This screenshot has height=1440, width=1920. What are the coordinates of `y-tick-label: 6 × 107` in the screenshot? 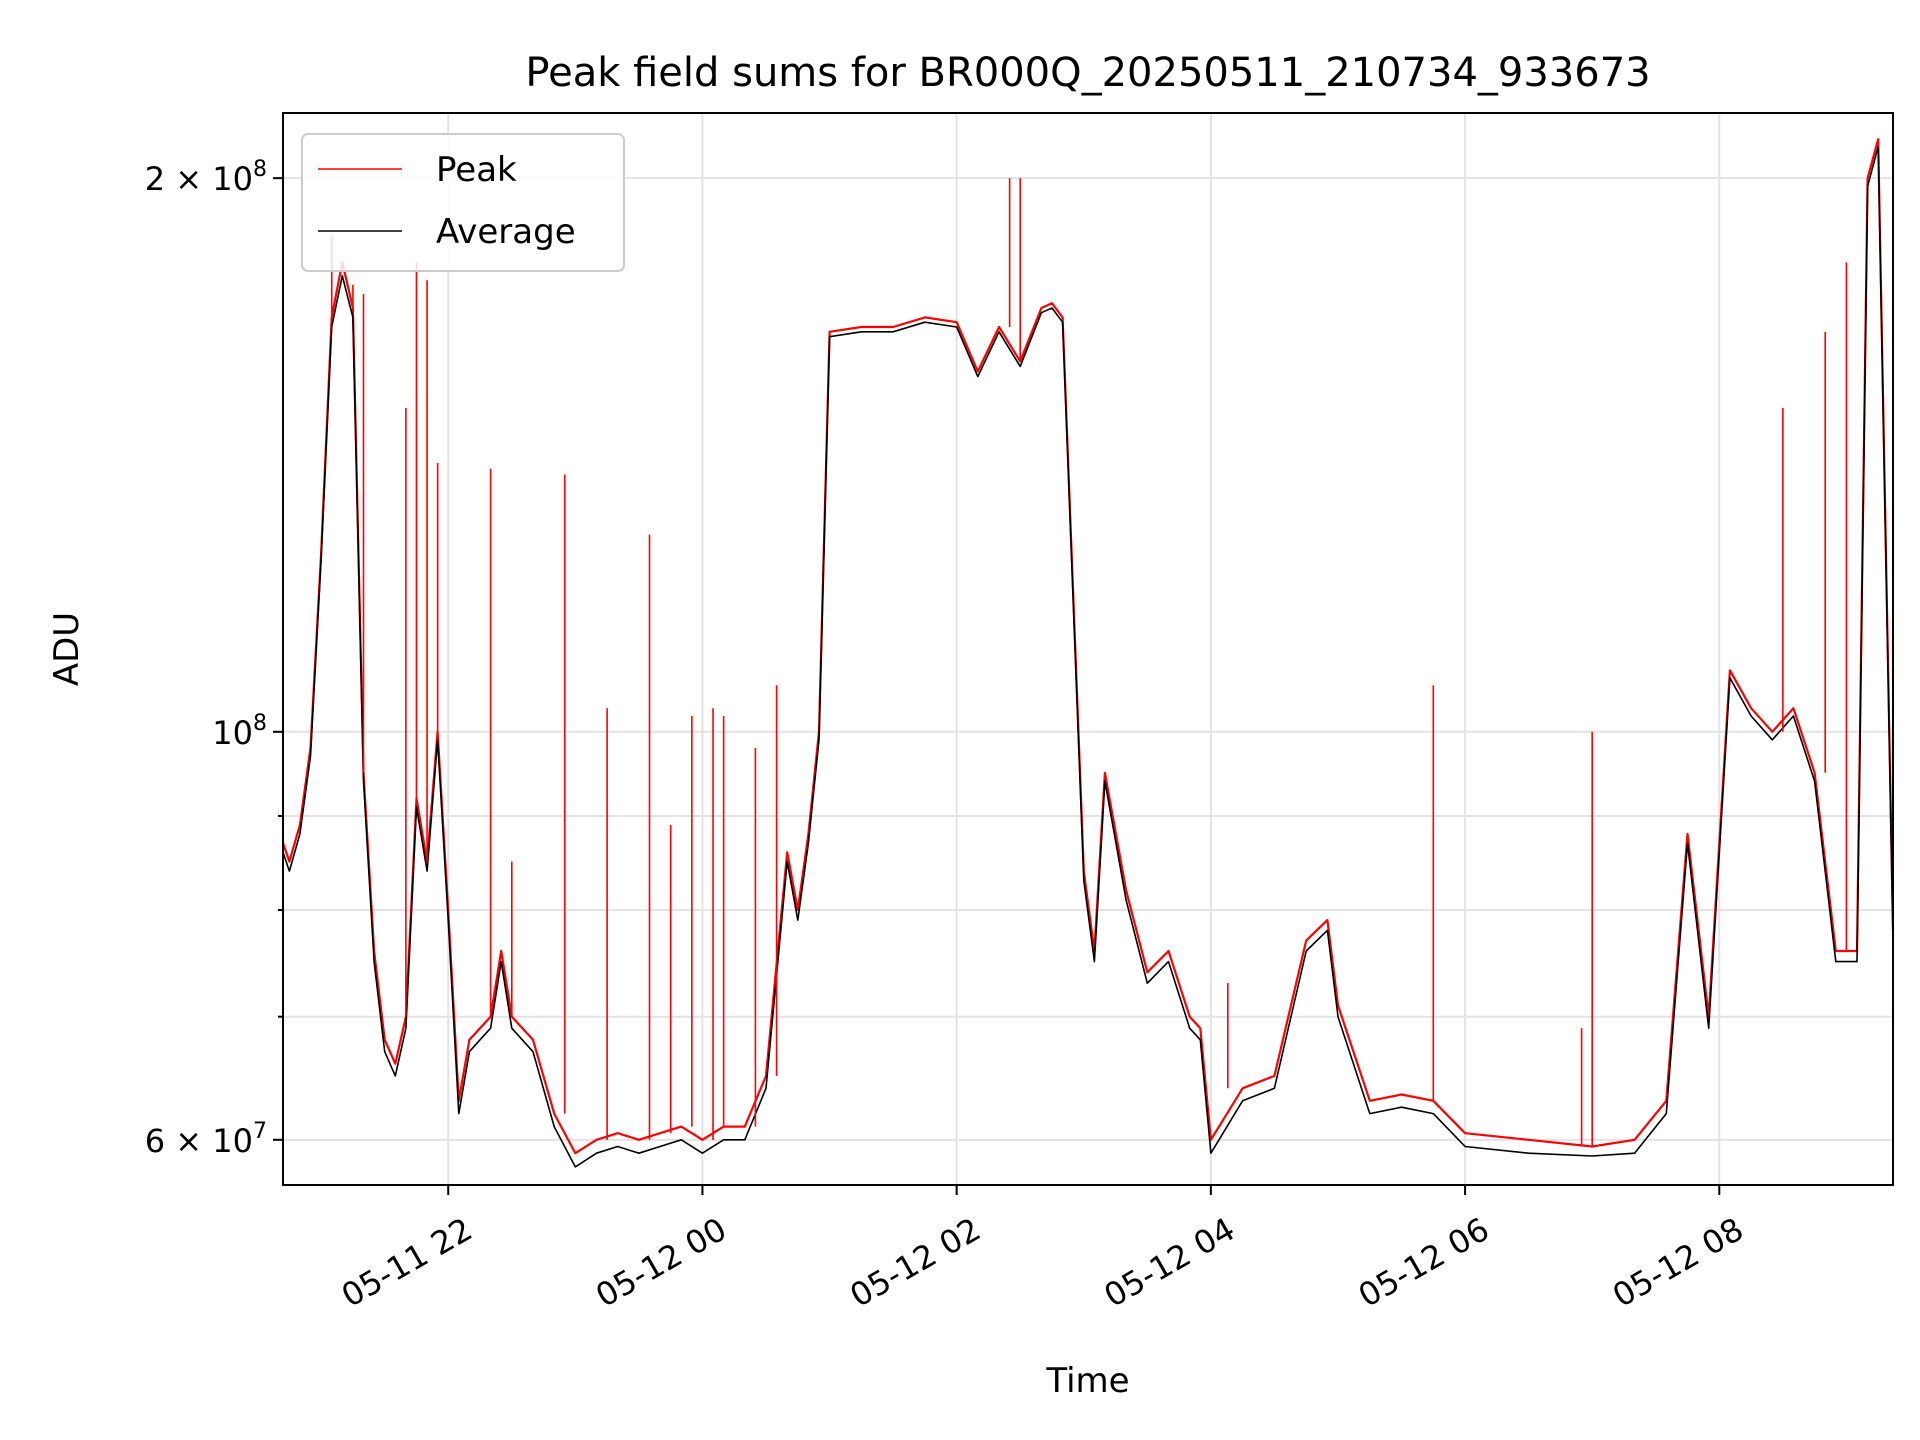 It's located at (206, 1139).